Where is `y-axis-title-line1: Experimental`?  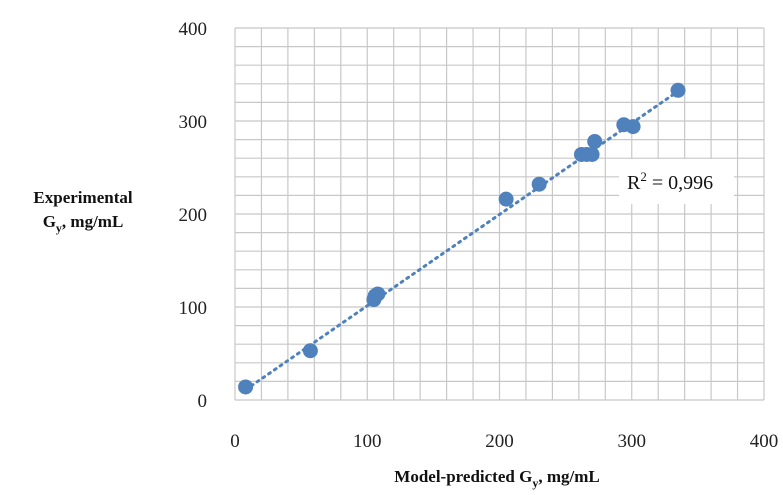 y-axis-title-line1: Experimental is located at coordinates (82, 197).